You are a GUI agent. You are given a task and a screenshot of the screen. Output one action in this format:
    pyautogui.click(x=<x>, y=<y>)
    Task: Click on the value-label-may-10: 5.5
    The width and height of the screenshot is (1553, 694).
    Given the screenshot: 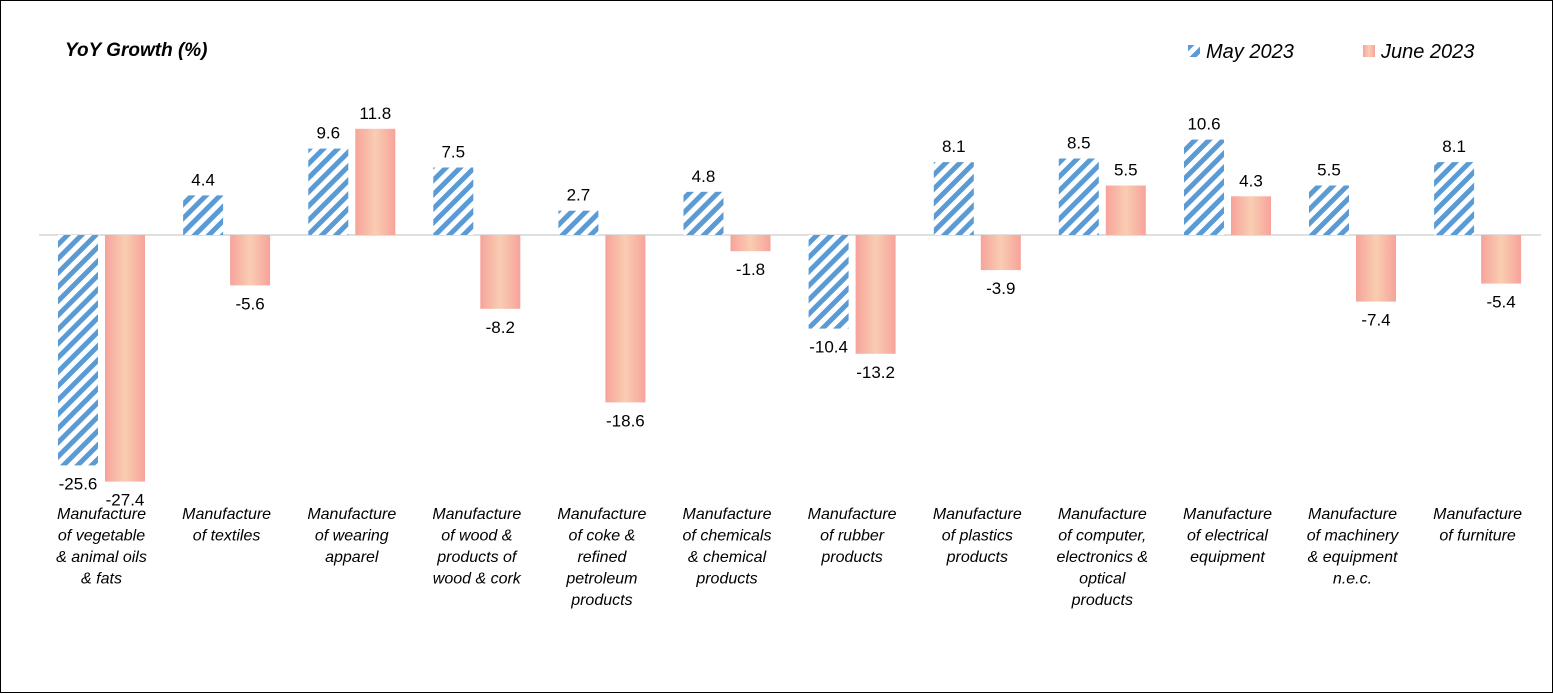 What is the action you would take?
    pyautogui.click(x=1329, y=170)
    